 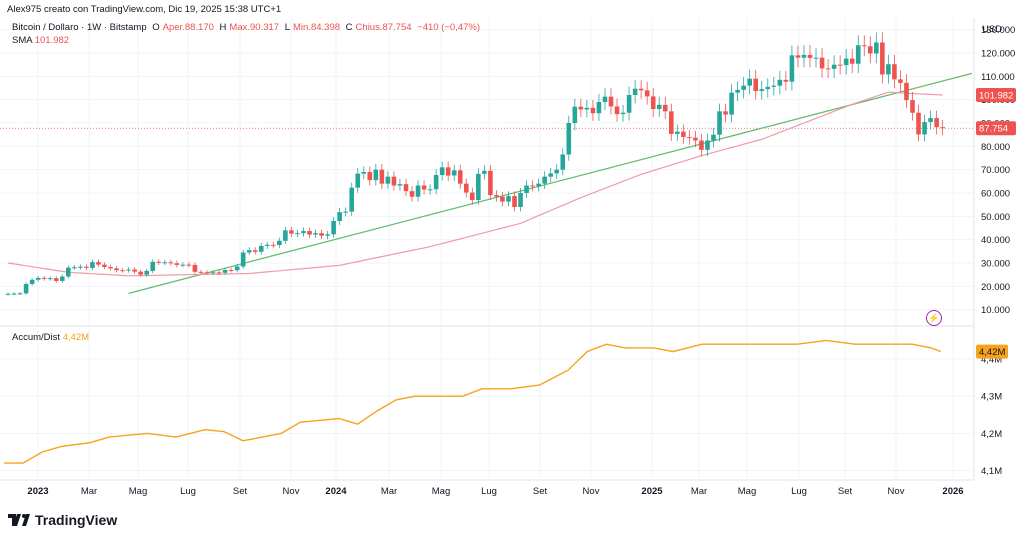 I want to click on lightning-icon: ⚡, so click(x=934, y=318).